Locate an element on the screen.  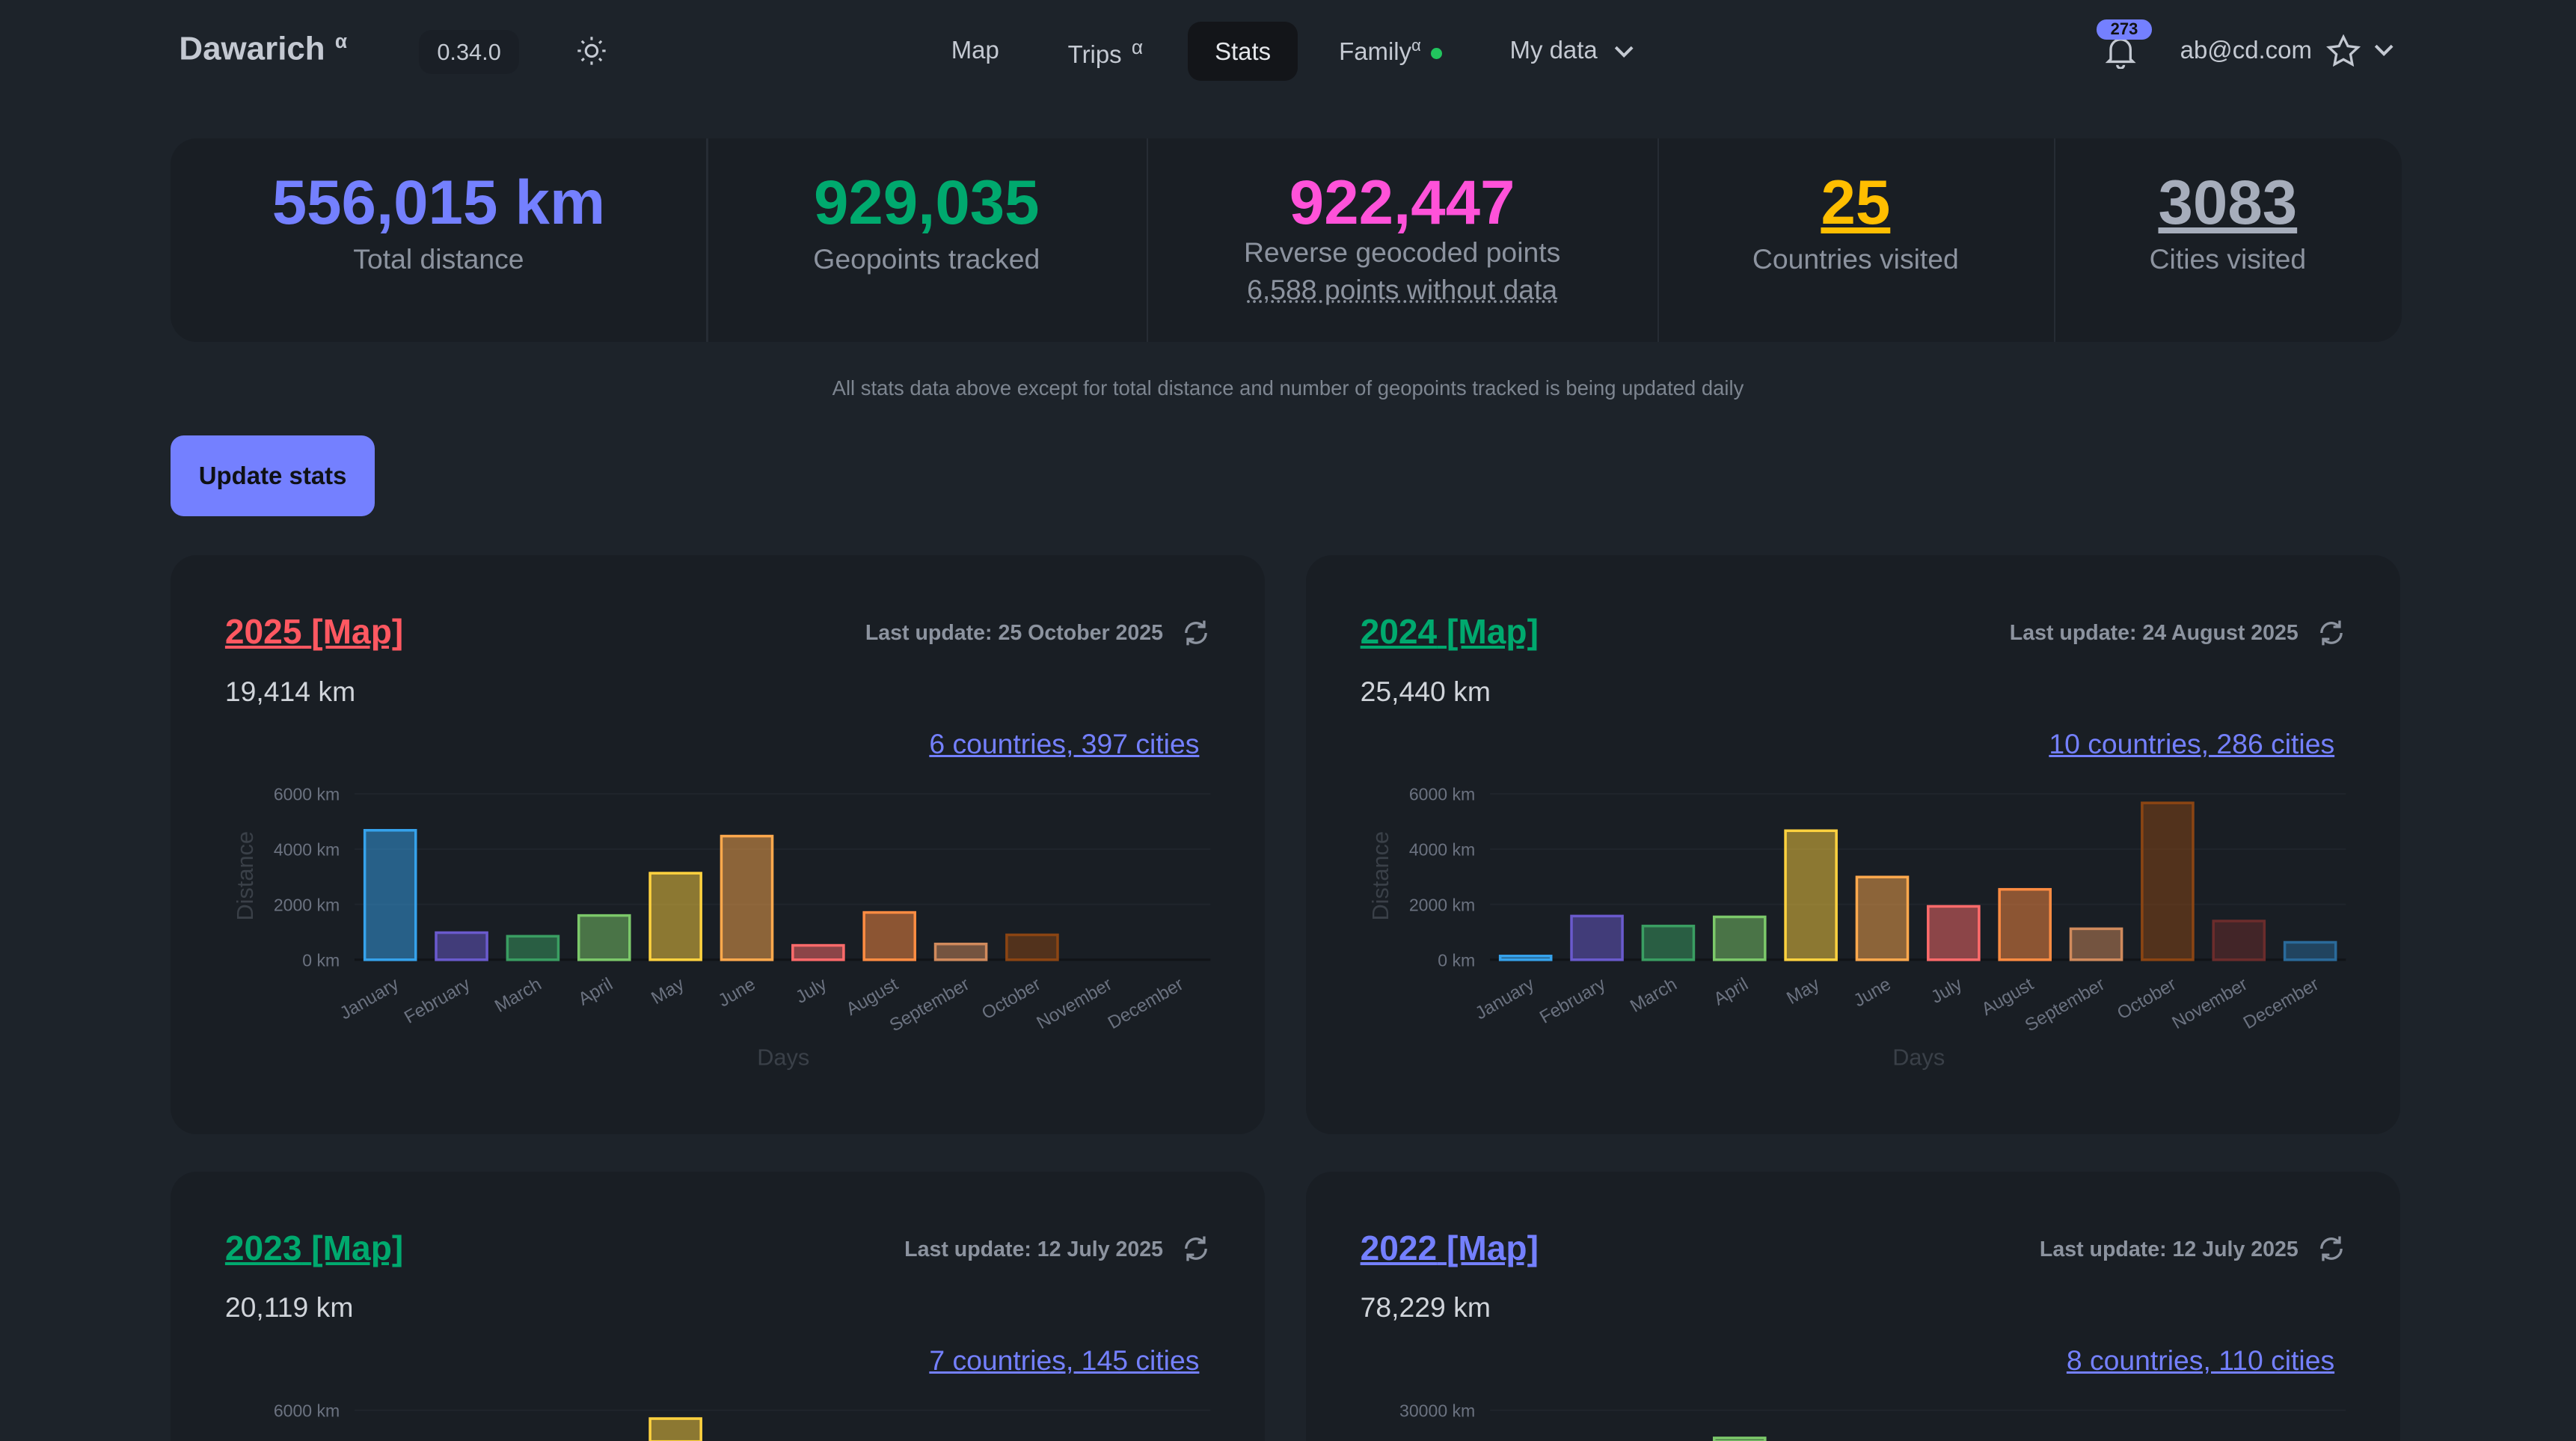
stat-total-distance: 556,015 km Total distance is located at coordinates (439, 221).